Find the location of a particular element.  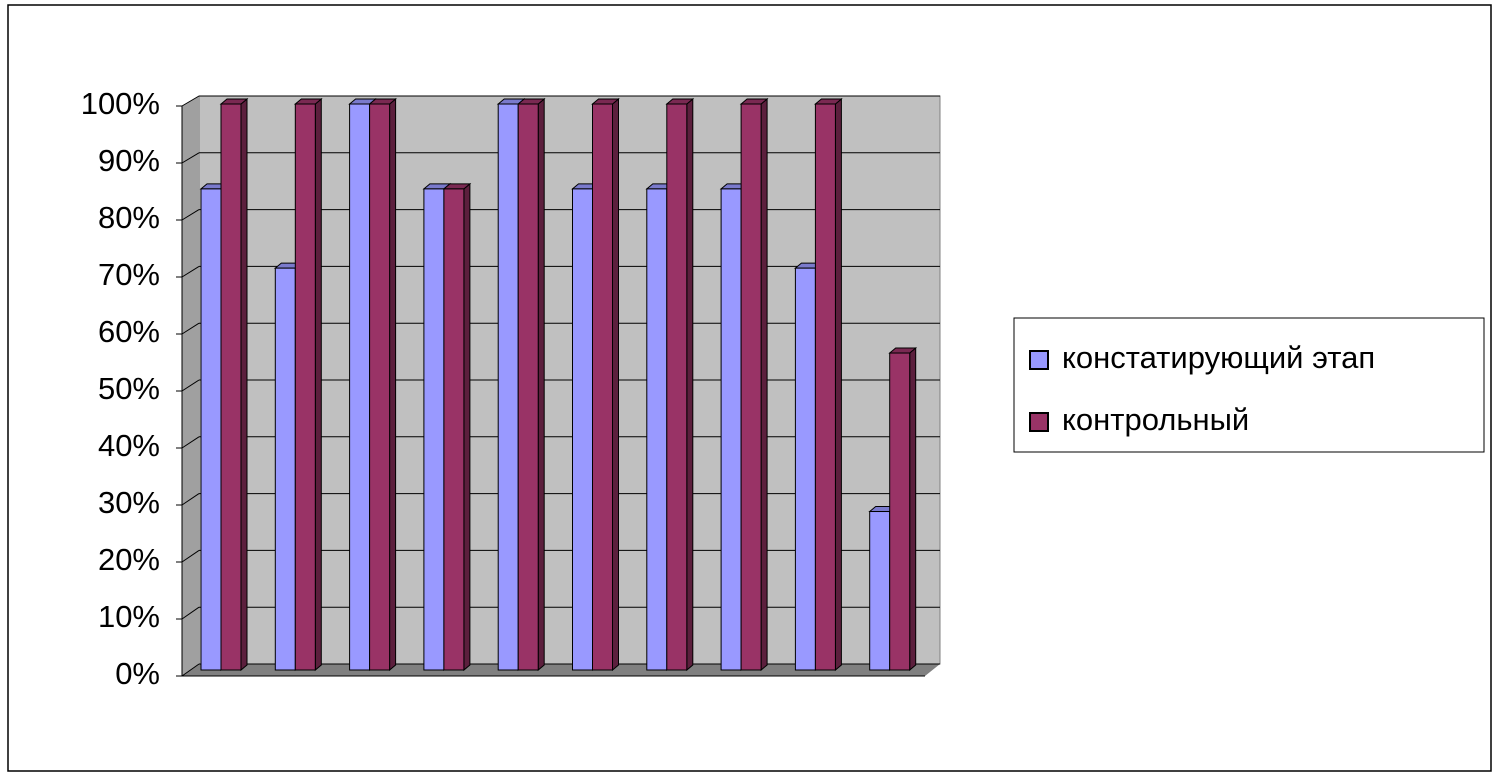

y-tick-label: 0% is located at coordinates (137, 673).